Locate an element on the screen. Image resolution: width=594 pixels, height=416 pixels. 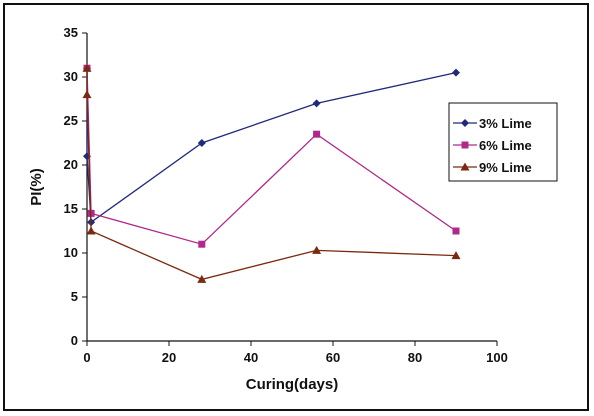
x-tick-label: 80 is located at coordinates (415, 357).